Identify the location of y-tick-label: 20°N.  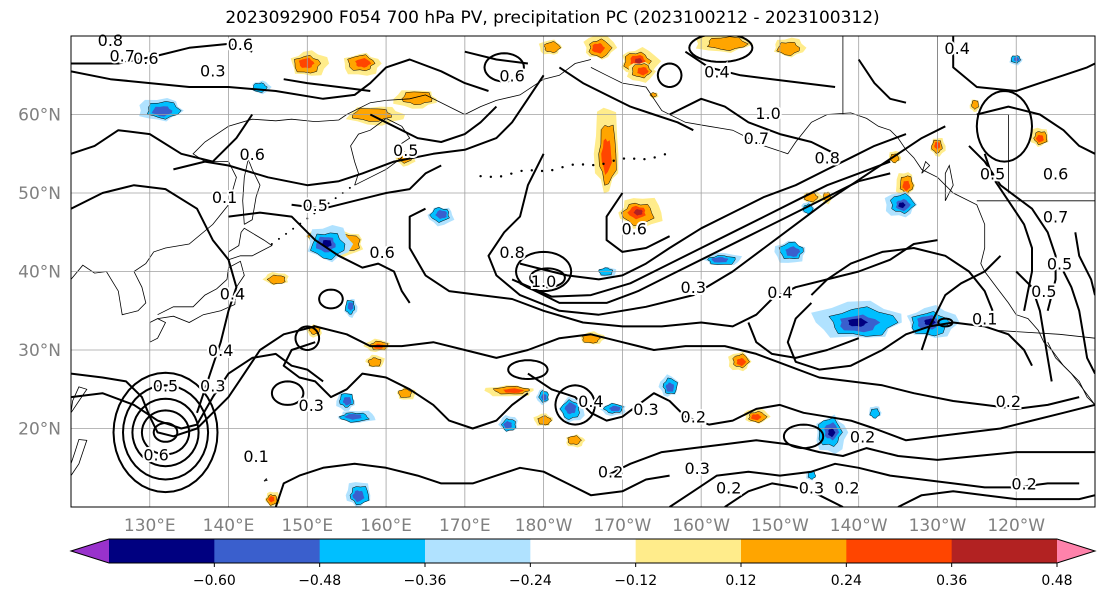
(39, 430).